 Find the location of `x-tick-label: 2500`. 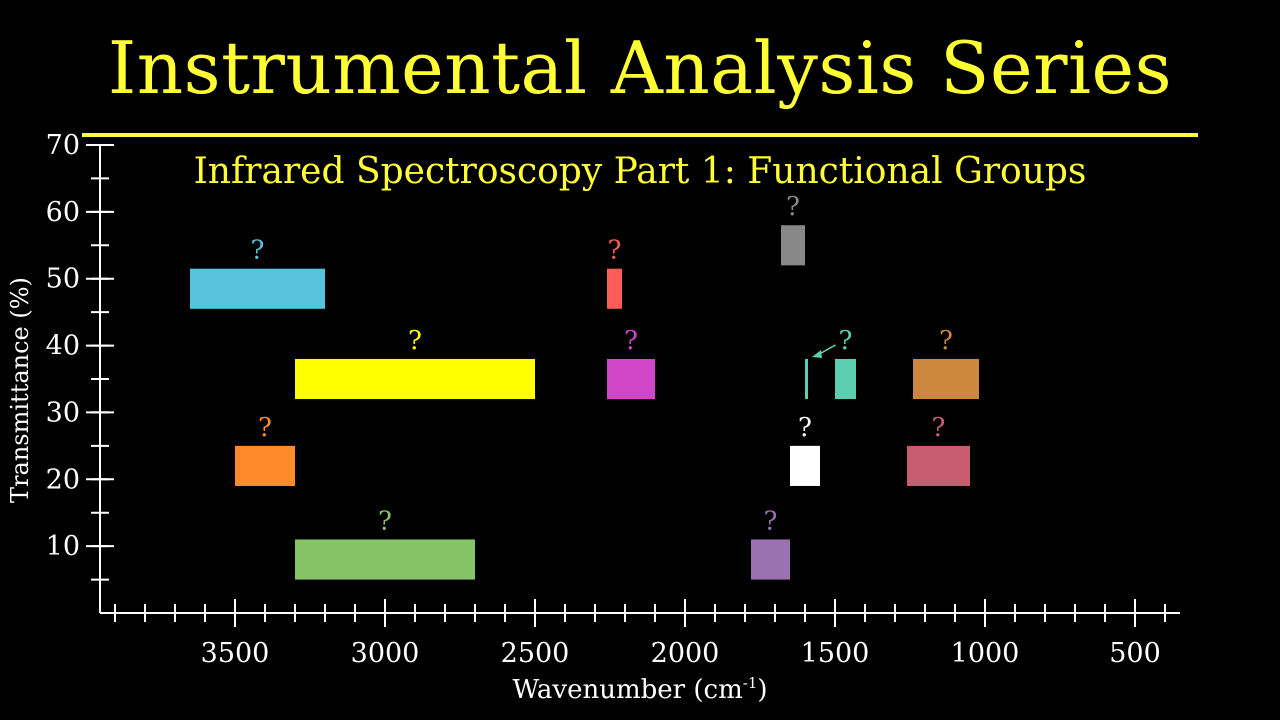

x-tick-label: 2500 is located at coordinates (535, 653).